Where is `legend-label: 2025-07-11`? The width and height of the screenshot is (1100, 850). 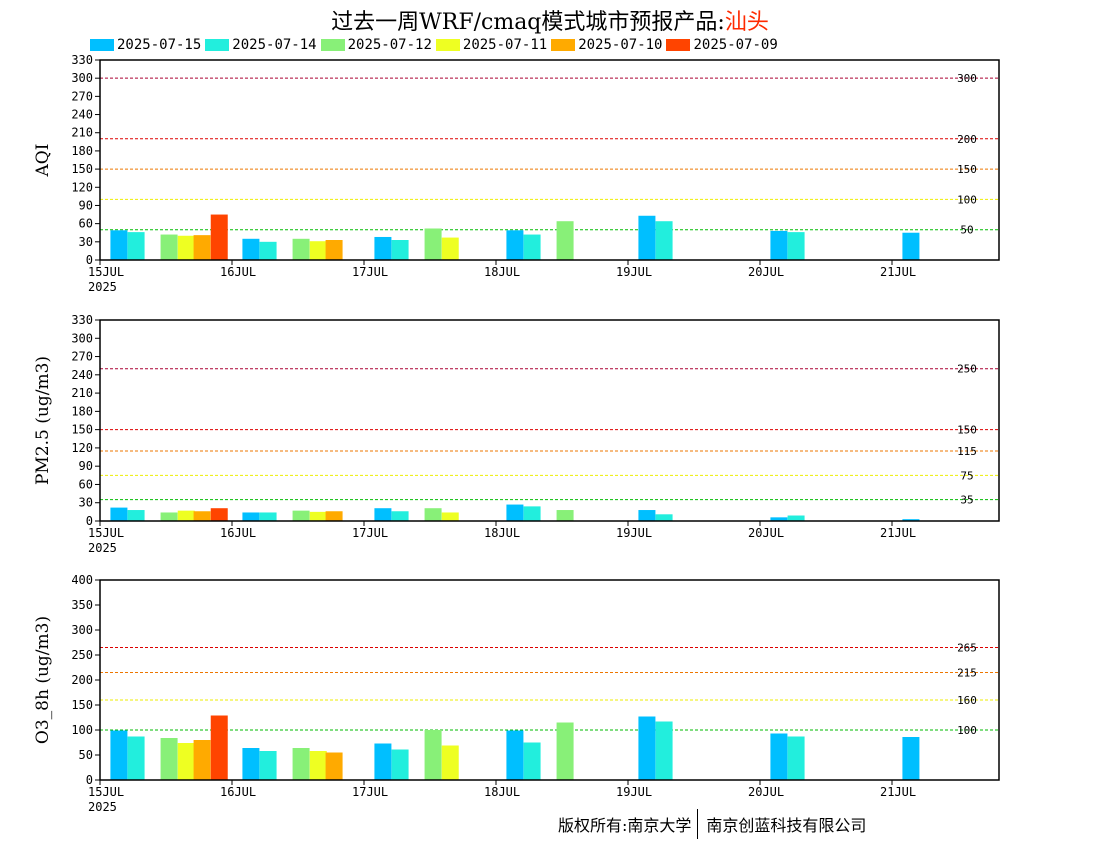 legend-label: 2025-07-11 is located at coordinates (505, 45).